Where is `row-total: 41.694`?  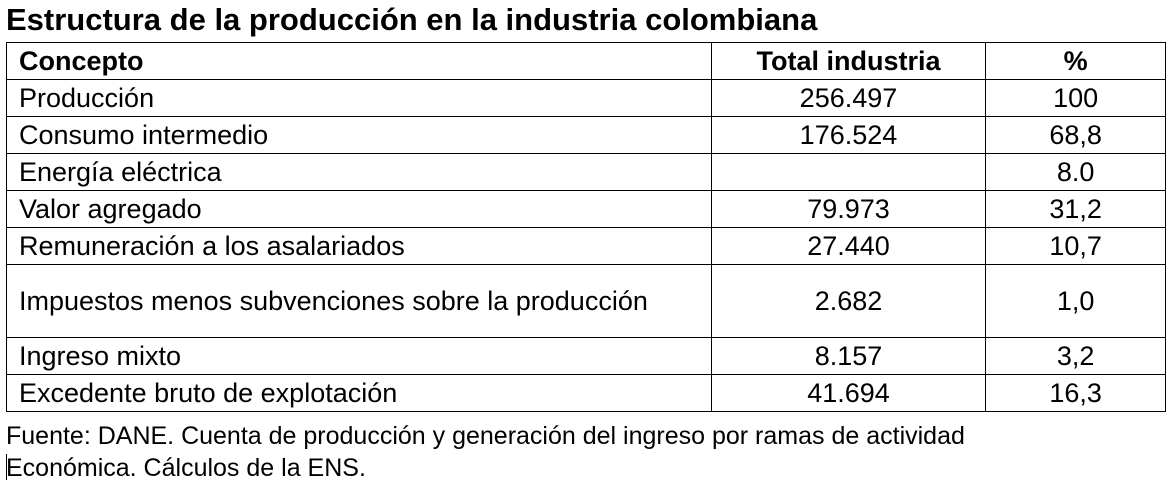 row-total: 41.694 is located at coordinates (848, 393).